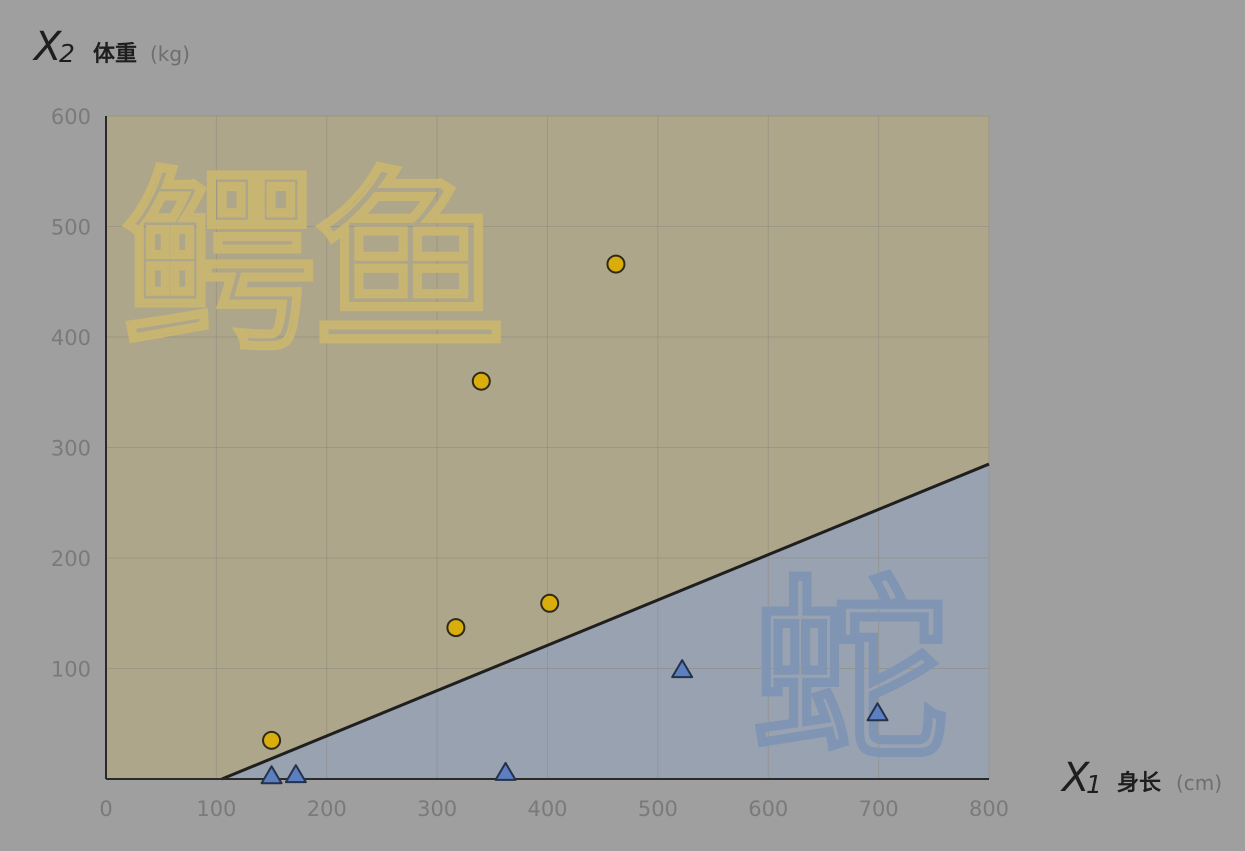  I want to click on x-tick-label-8: 800, so click(989, 809).